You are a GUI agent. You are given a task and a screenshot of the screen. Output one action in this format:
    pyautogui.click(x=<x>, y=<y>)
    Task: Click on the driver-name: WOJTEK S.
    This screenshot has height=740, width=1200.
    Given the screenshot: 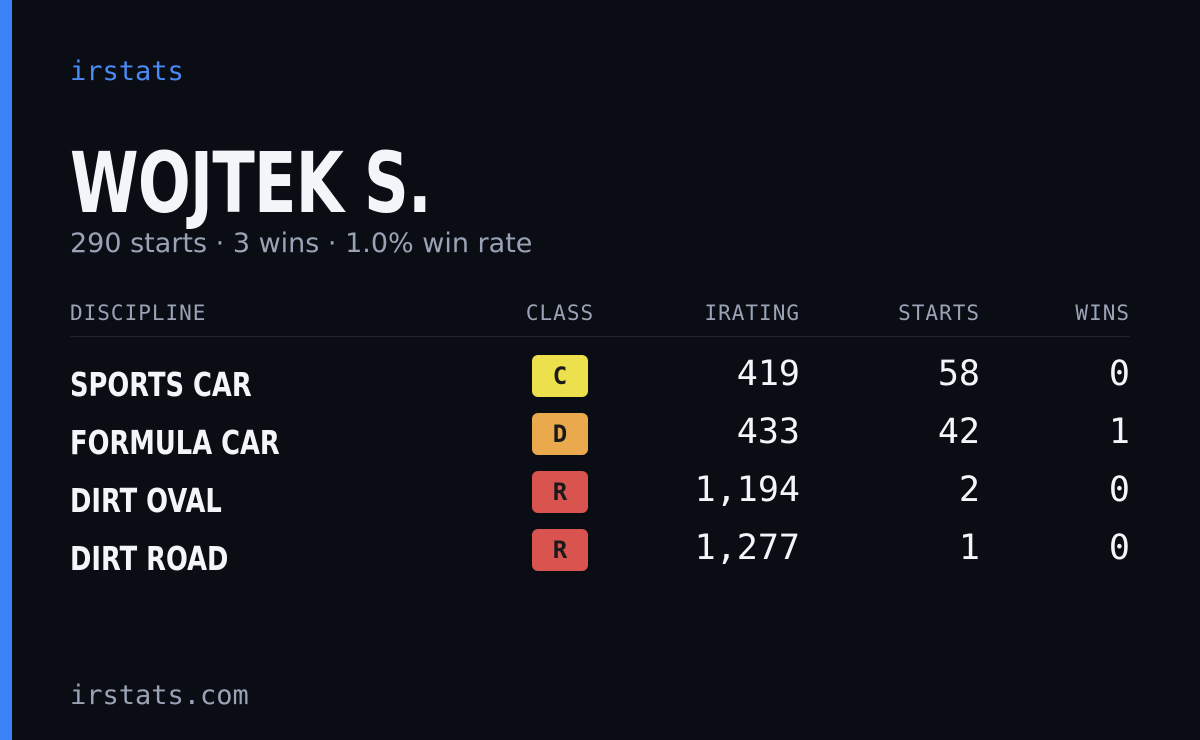 What is the action you would take?
    pyautogui.click(x=251, y=183)
    